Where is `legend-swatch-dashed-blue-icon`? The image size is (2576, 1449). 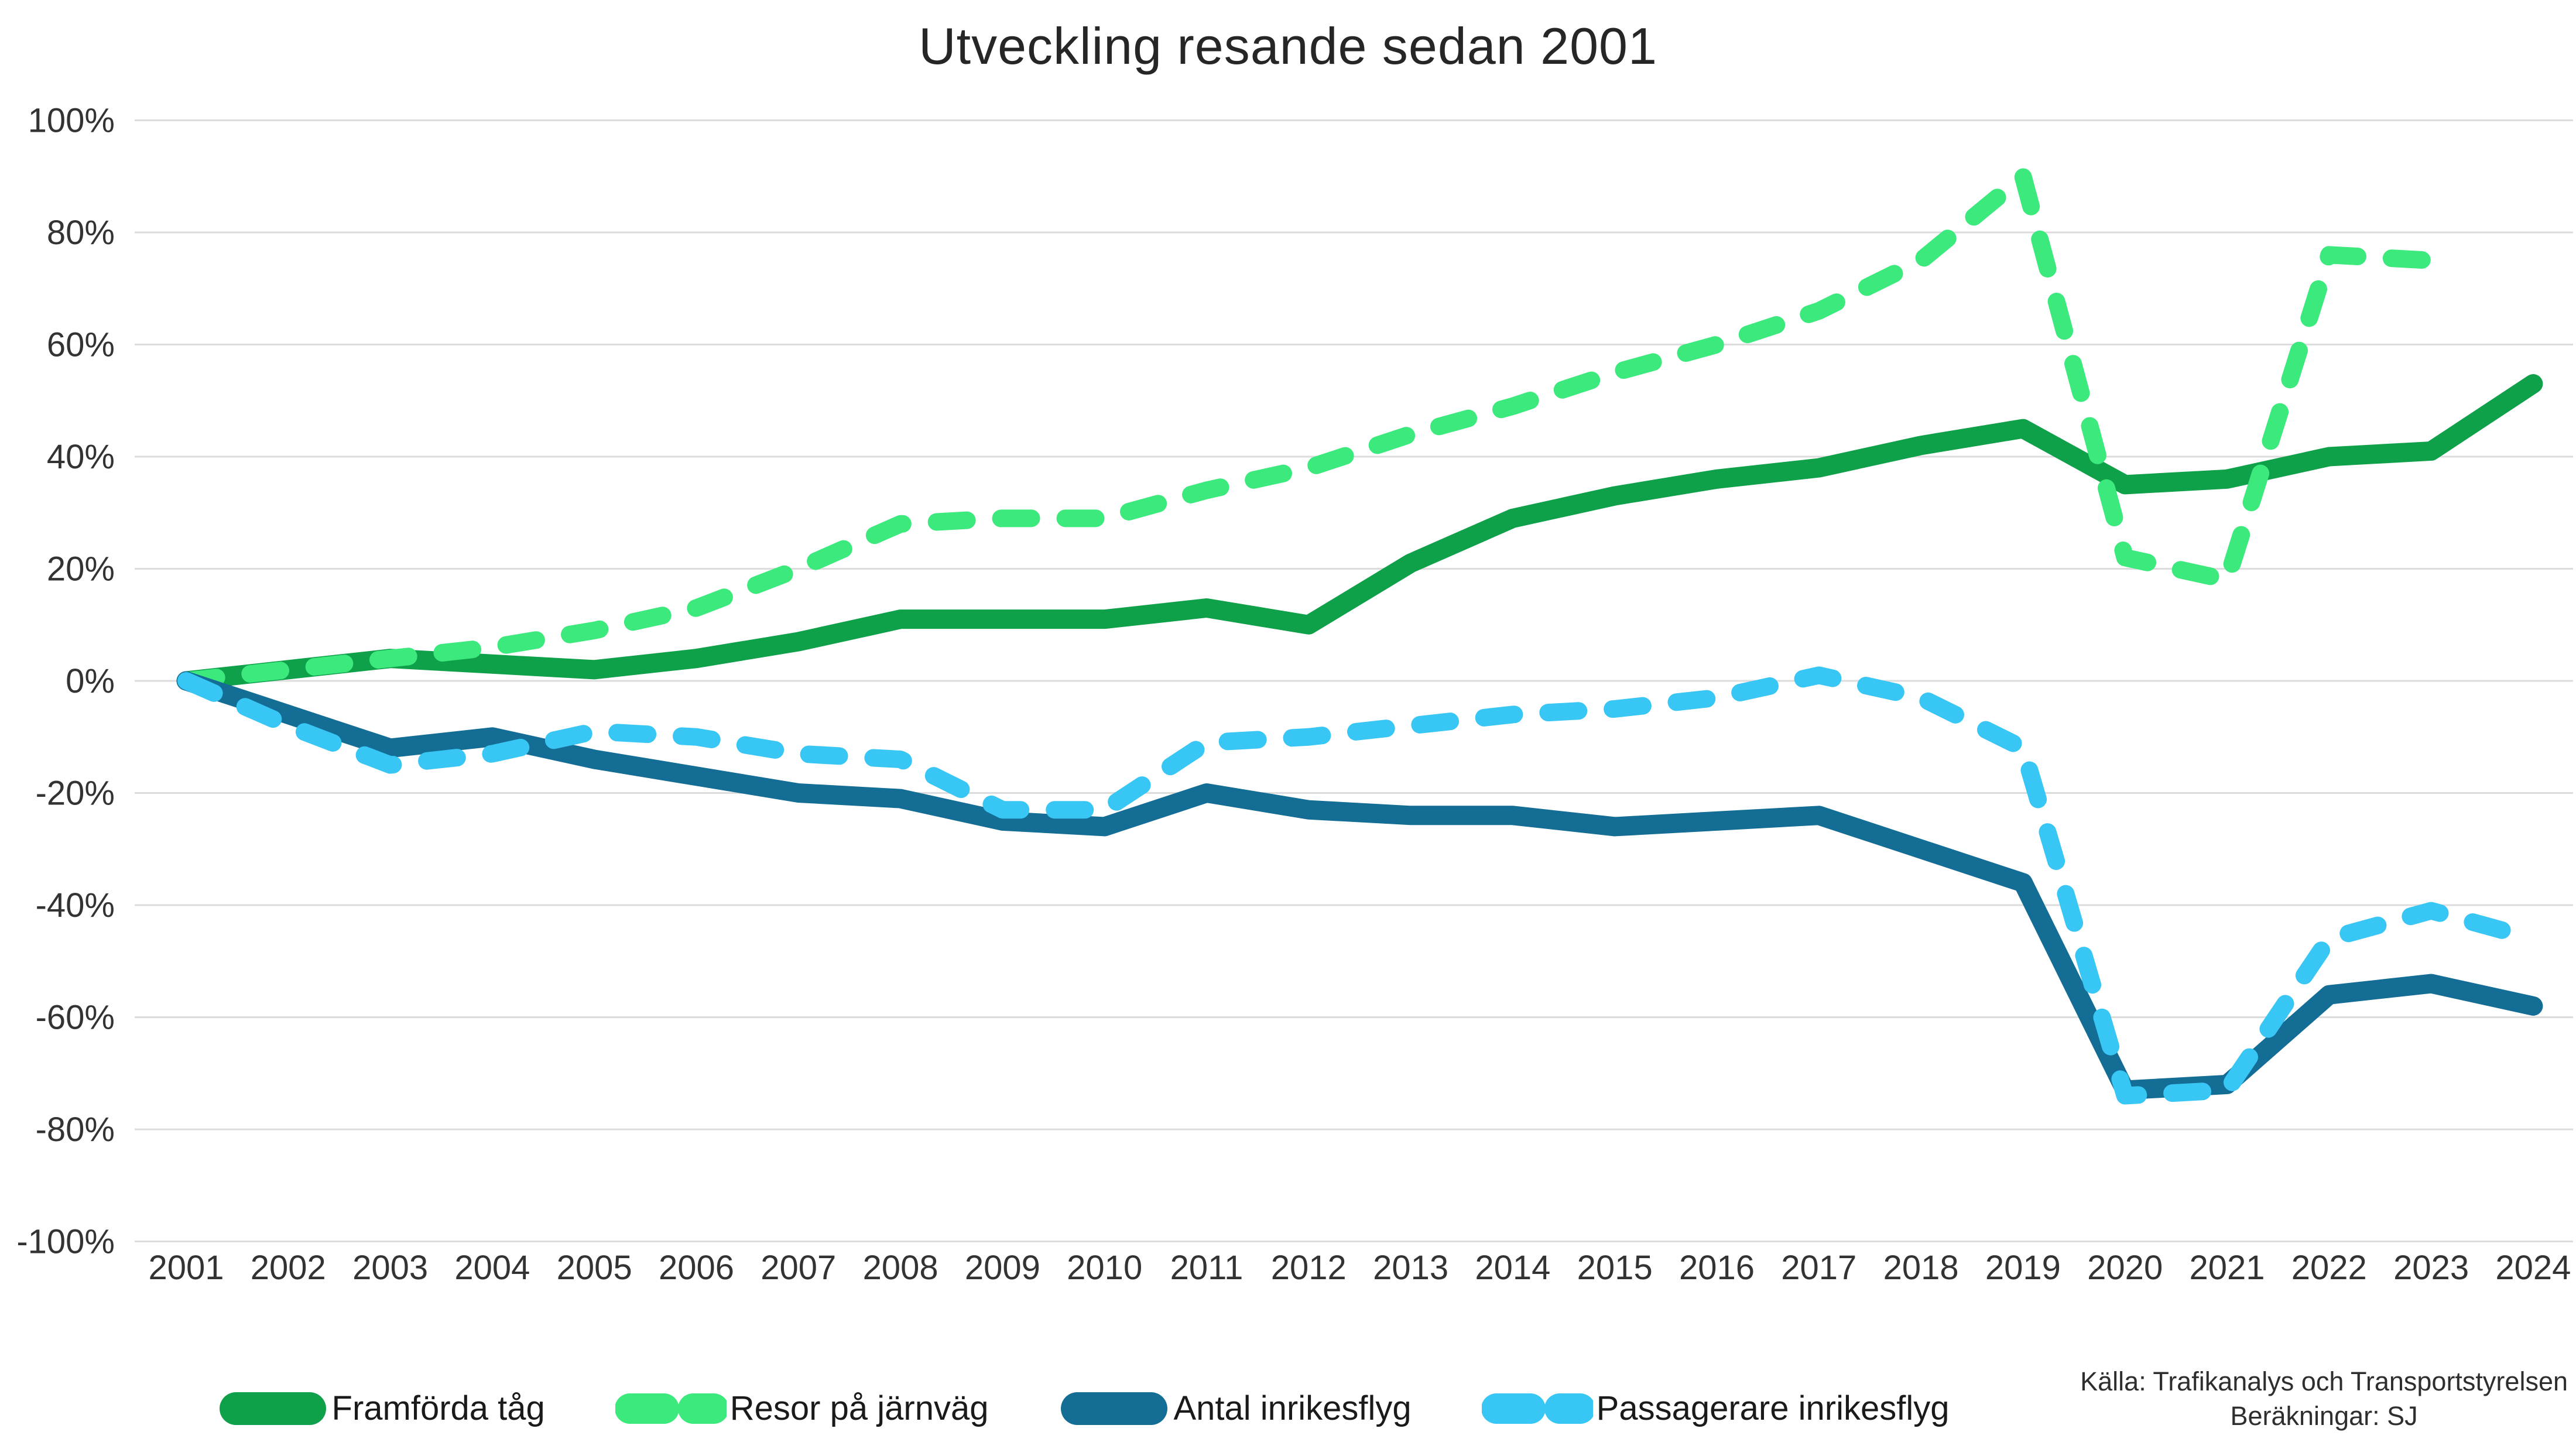
legend-swatch-dashed-blue-icon is located at coordinates (1537, 1408).